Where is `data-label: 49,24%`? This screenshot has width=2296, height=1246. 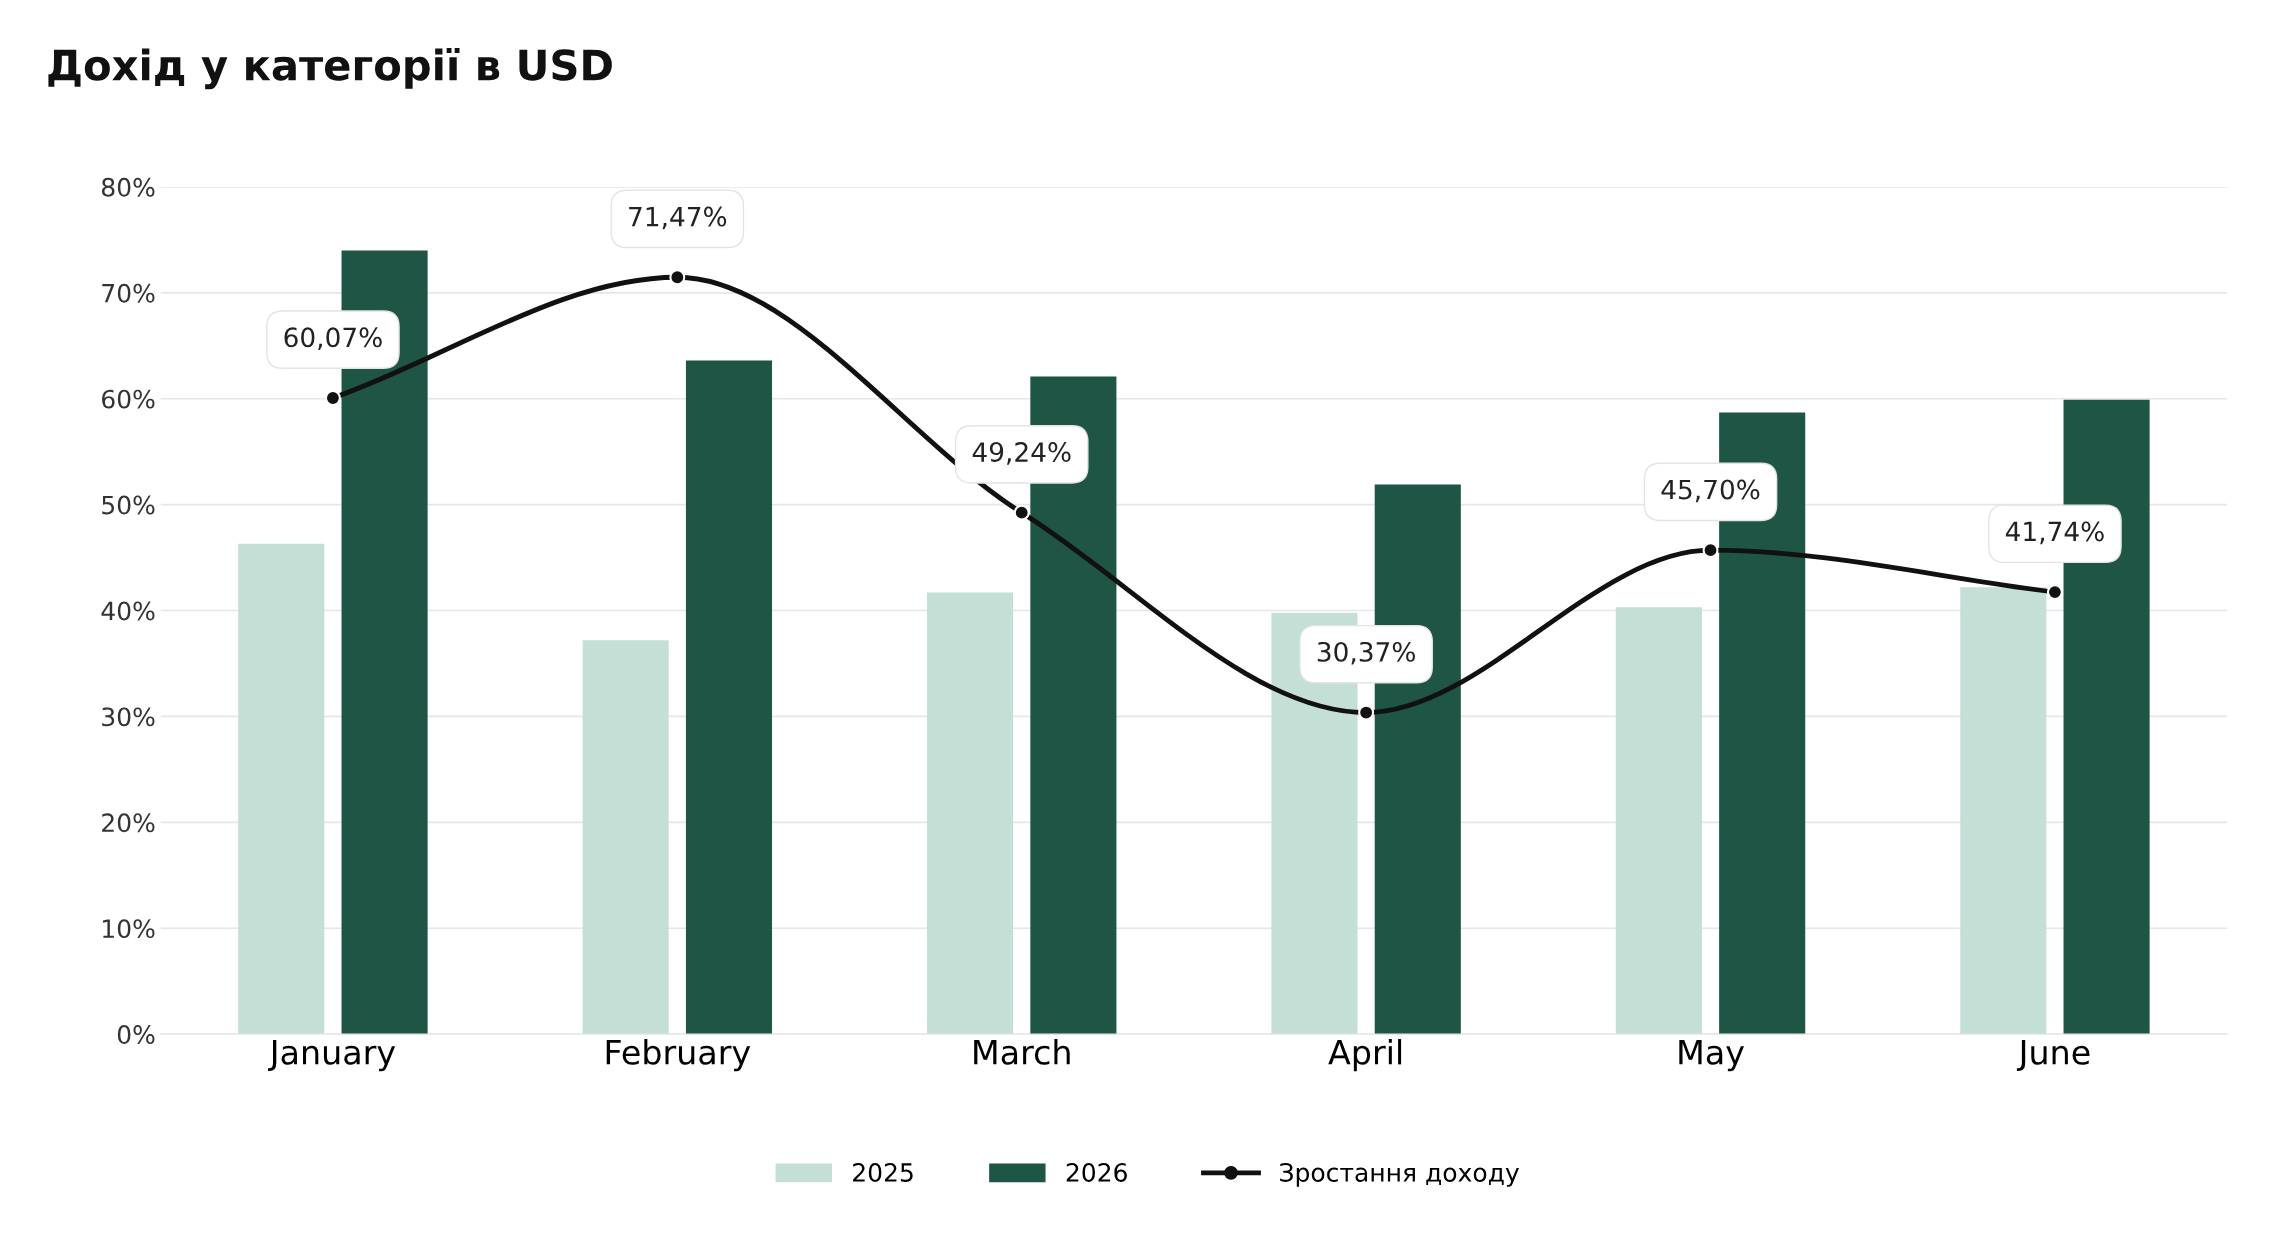 data-label: 49,24% is located at coordinates (1021, 453).